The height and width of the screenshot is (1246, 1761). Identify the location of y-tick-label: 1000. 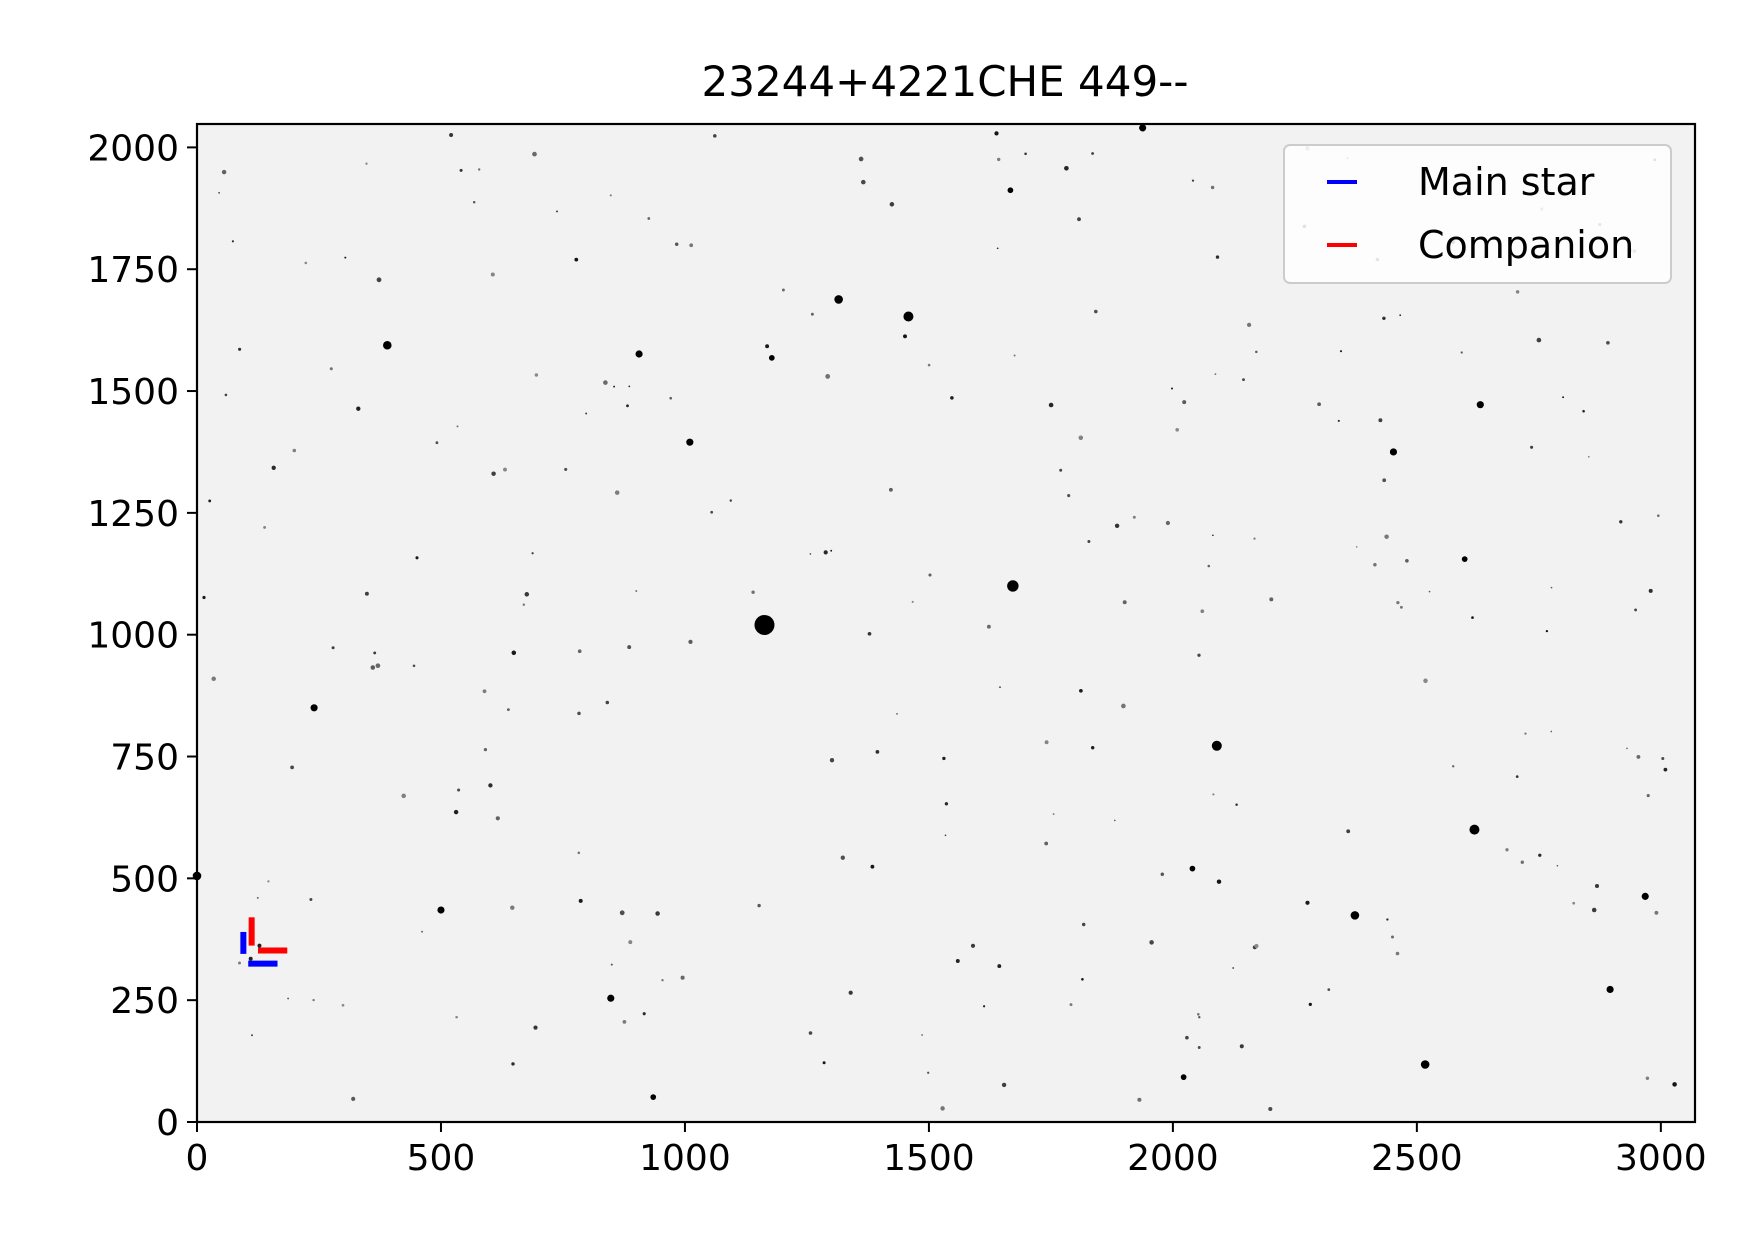
(133, 636).